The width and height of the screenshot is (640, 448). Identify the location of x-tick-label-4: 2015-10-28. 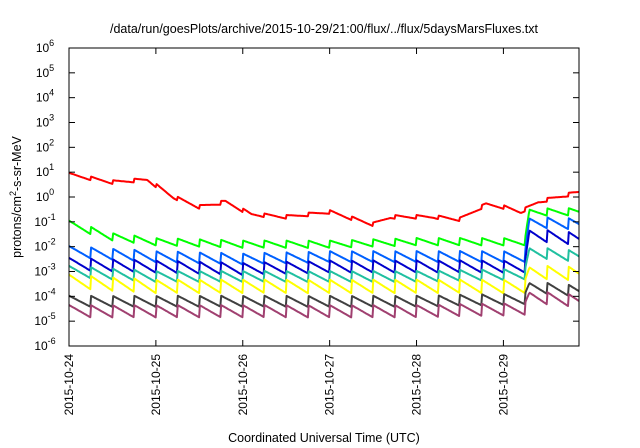
(417, 385).